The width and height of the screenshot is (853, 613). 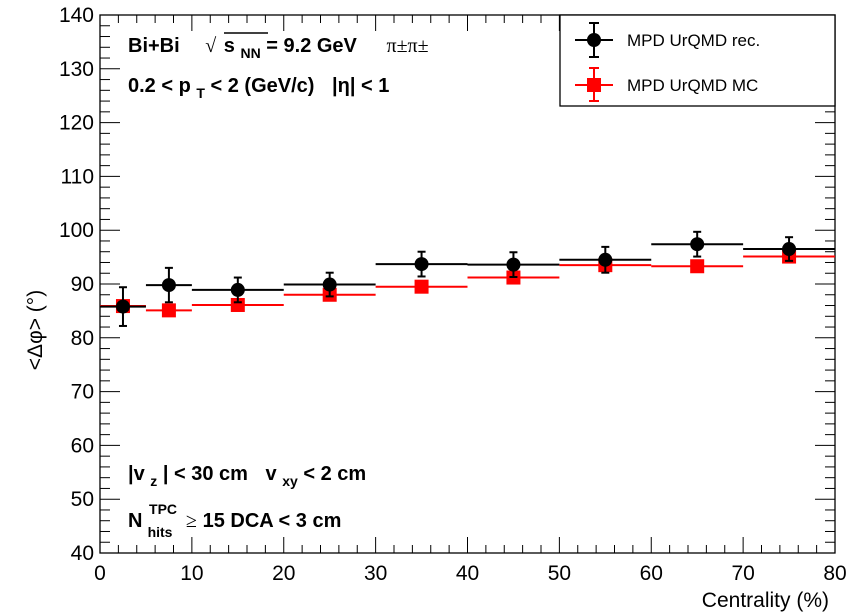 I want to click on y-tick-label: 110, so click(x=77, y=176).